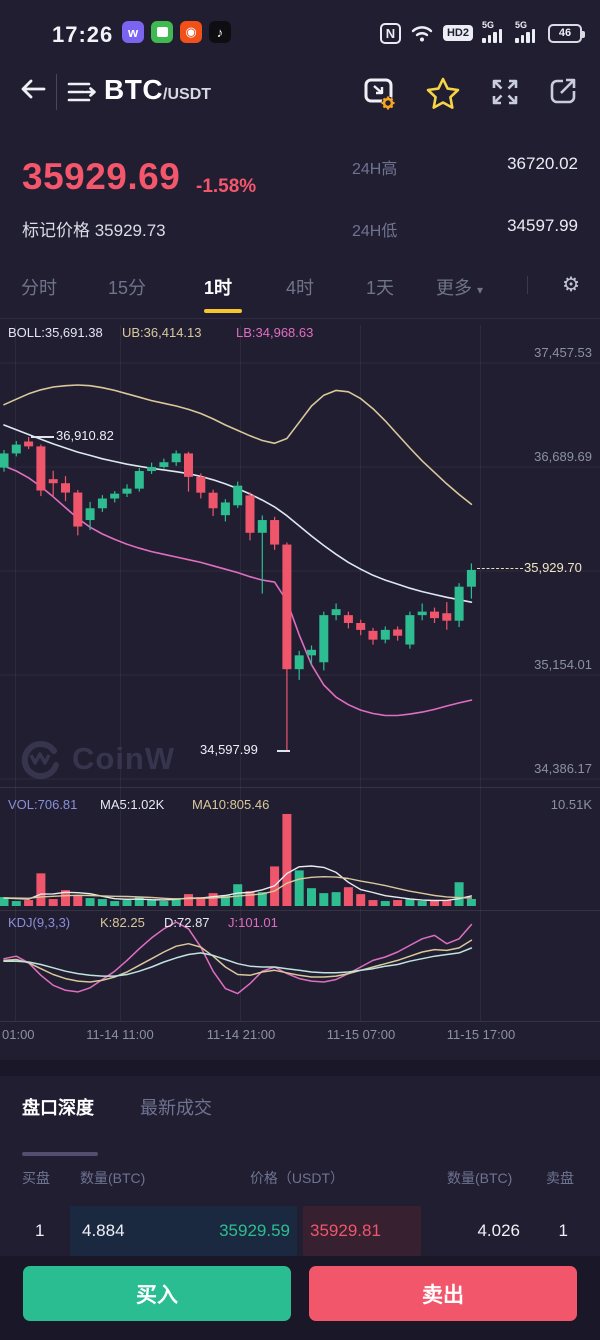 The image size is (600, 1340). What do you see at coordinates (380, 288) in the screenshot?
I see `tab-timeframe-1d: 1天` at bounding box center [380, 288].